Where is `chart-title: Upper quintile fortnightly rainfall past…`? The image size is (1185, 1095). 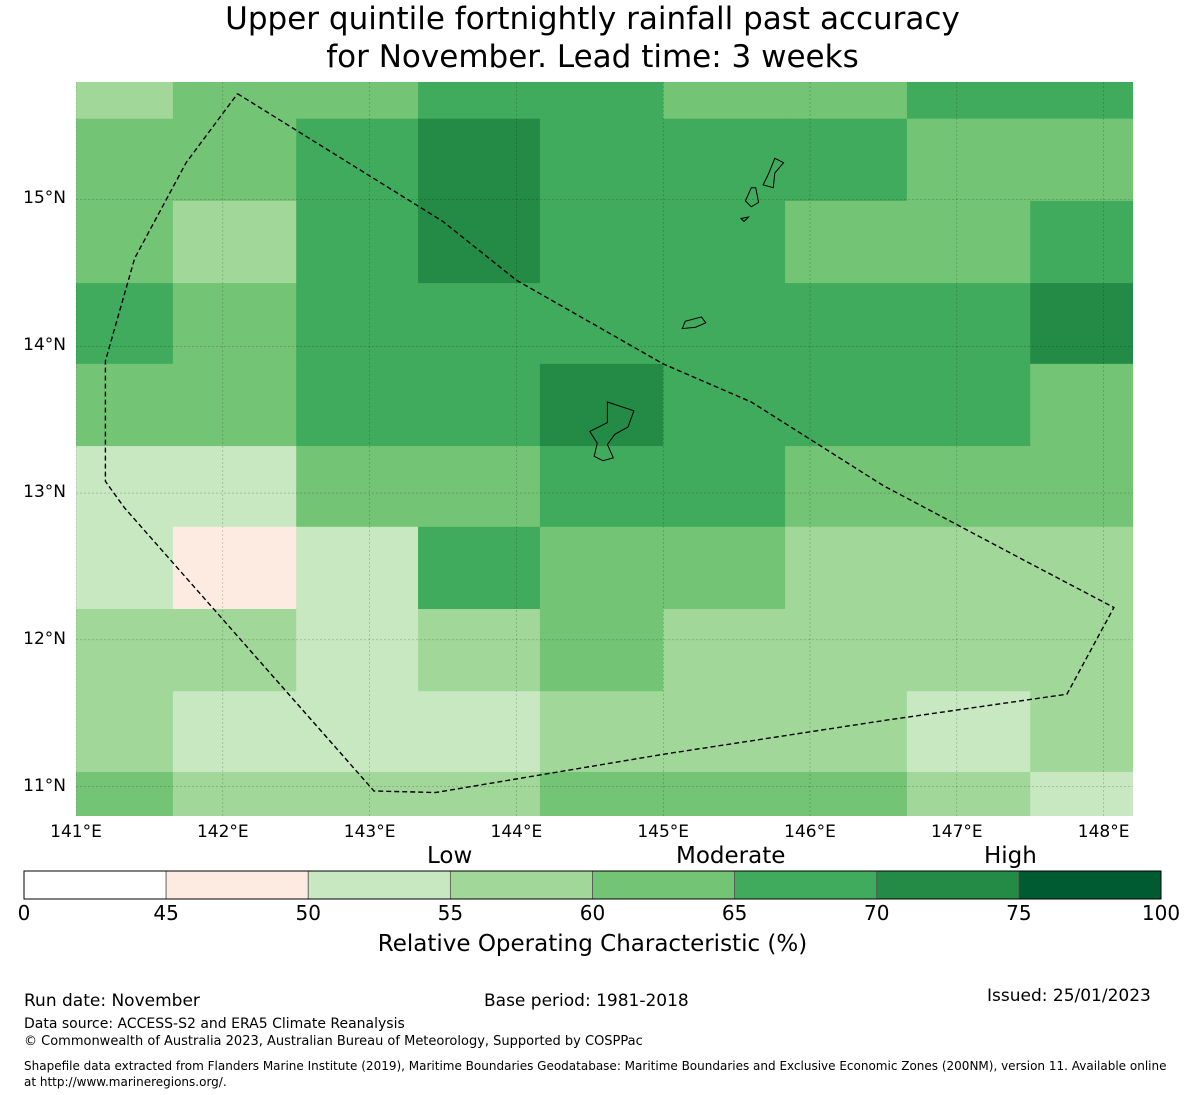 chart-title: Upper quintile fortnightly rainfall past… is located at coordinates (592, 38).